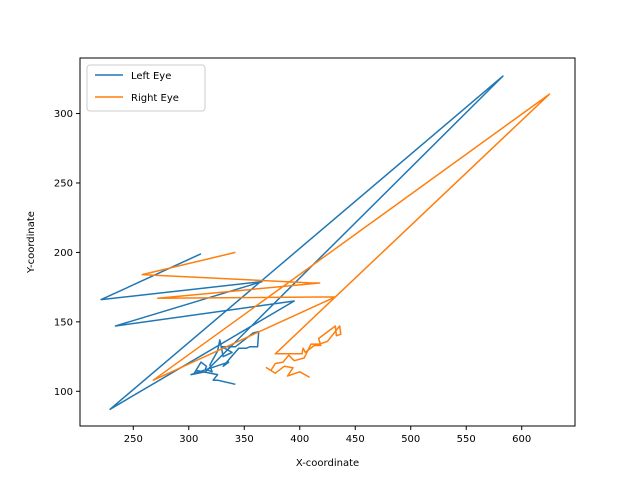 The image size is (640, 480). I want to click on x-tick-label: 250, so click(133, 439).